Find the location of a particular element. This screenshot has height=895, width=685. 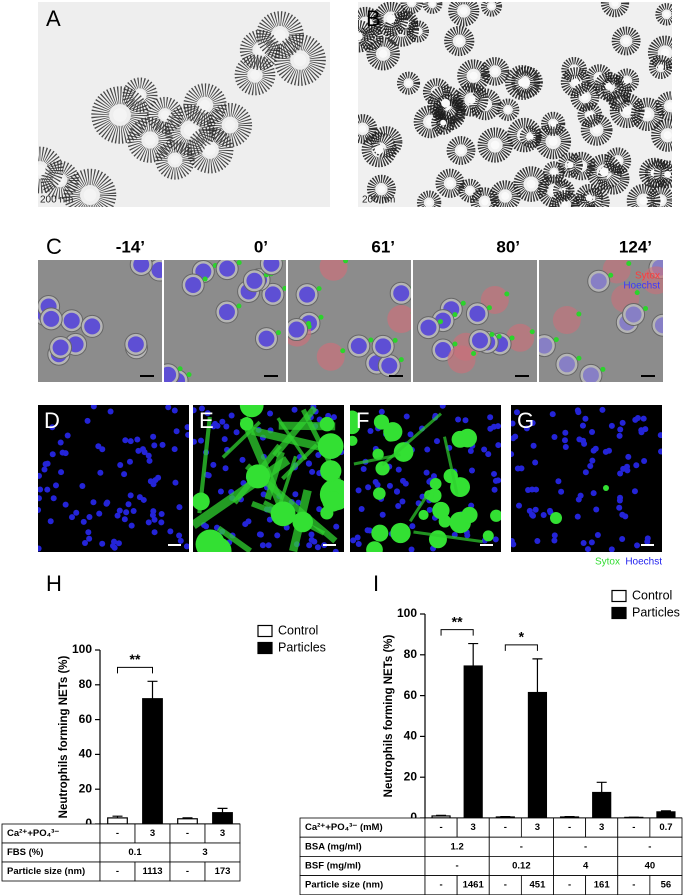

y-axis-label: Neutrophils forming NETs (%) is located at coordinates (64, 736).